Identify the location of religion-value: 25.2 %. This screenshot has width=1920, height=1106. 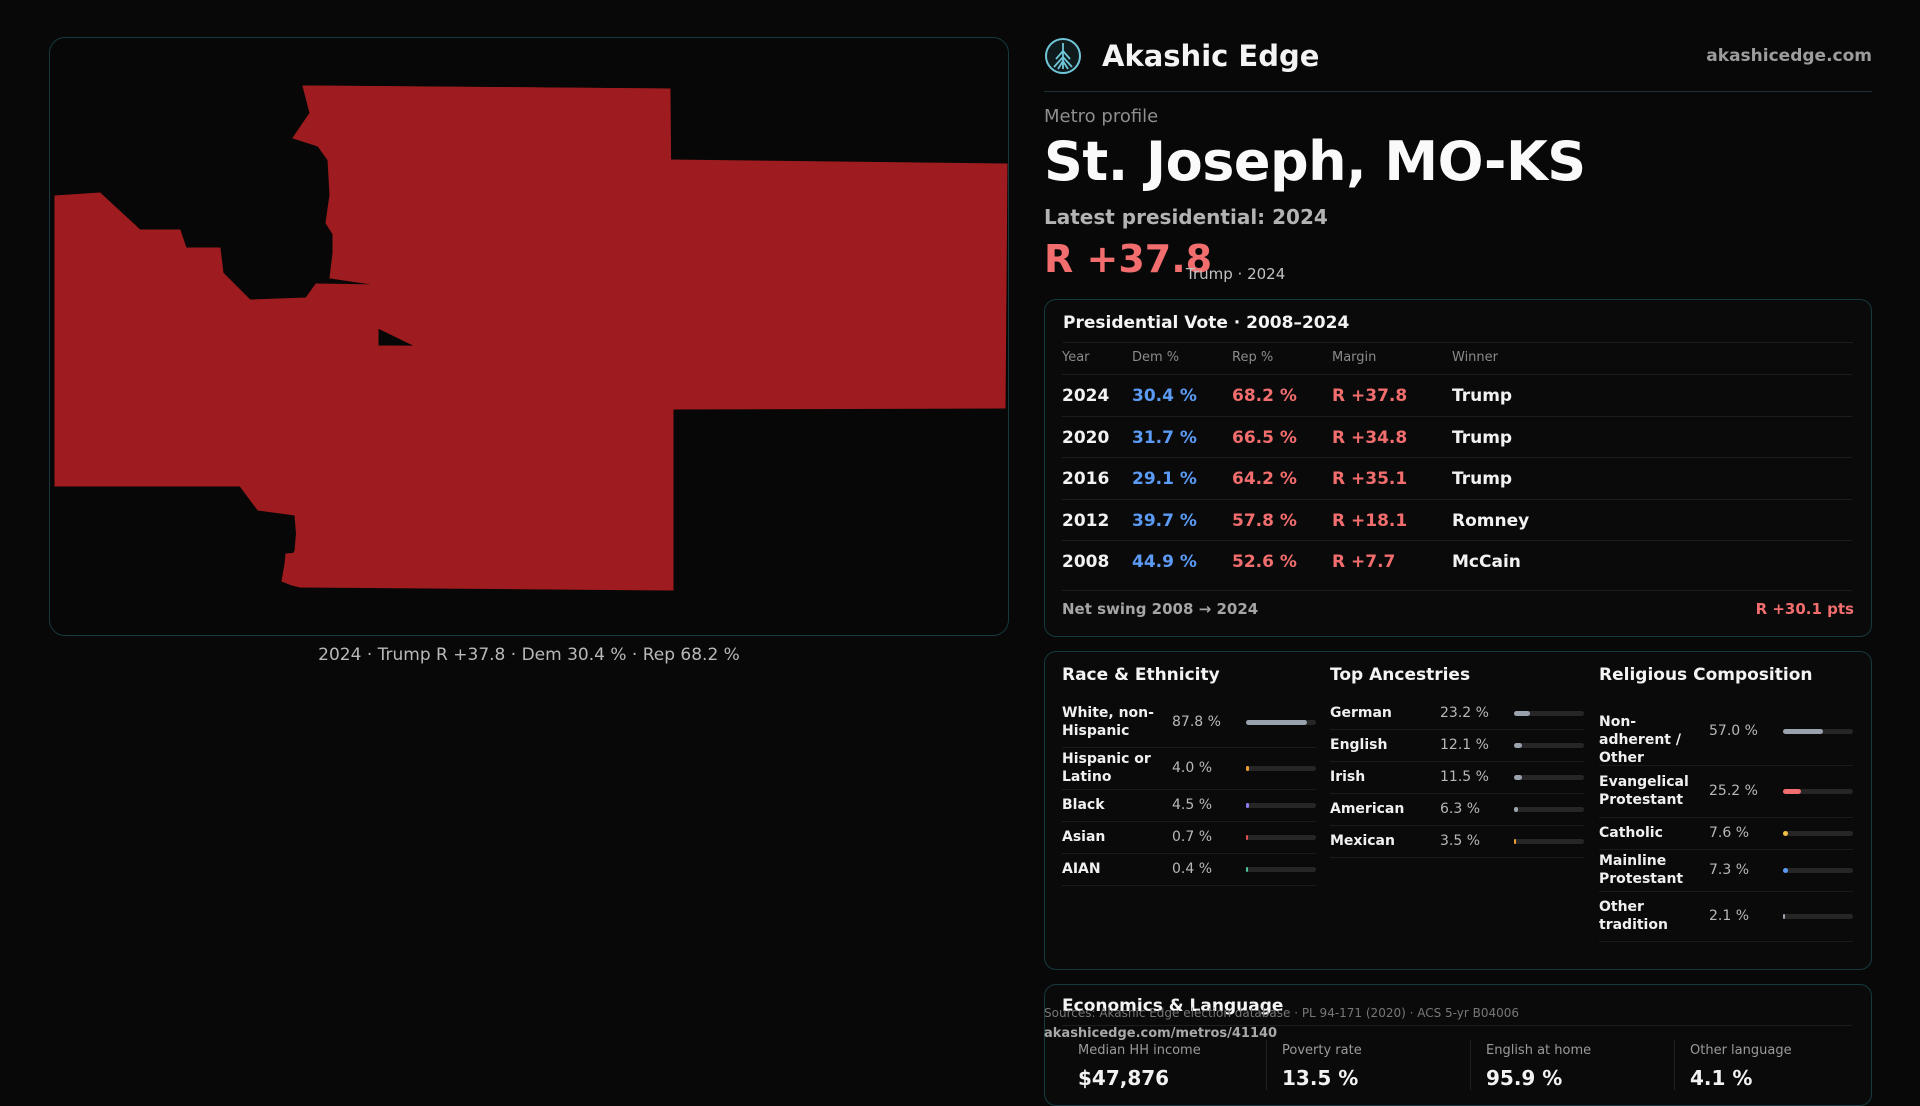
(1733, 790).